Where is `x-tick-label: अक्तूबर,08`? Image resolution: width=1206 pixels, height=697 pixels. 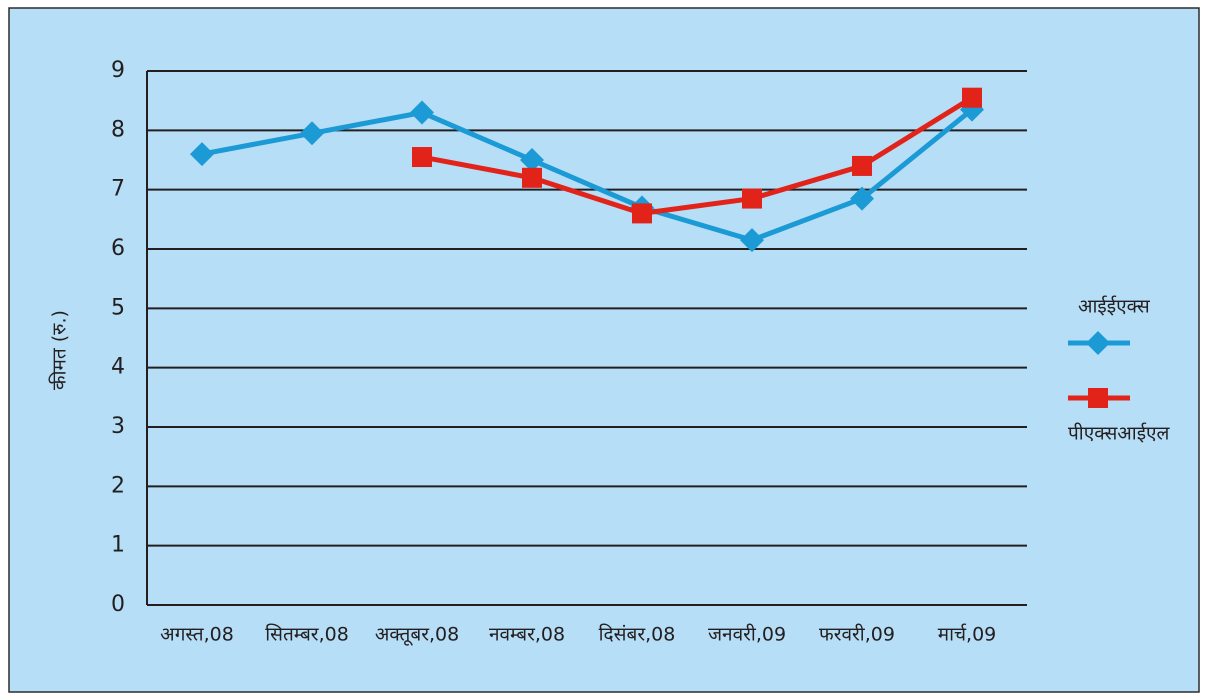
x-tick-label: अक्तूबर,08 is located at coordinates (417, 635).